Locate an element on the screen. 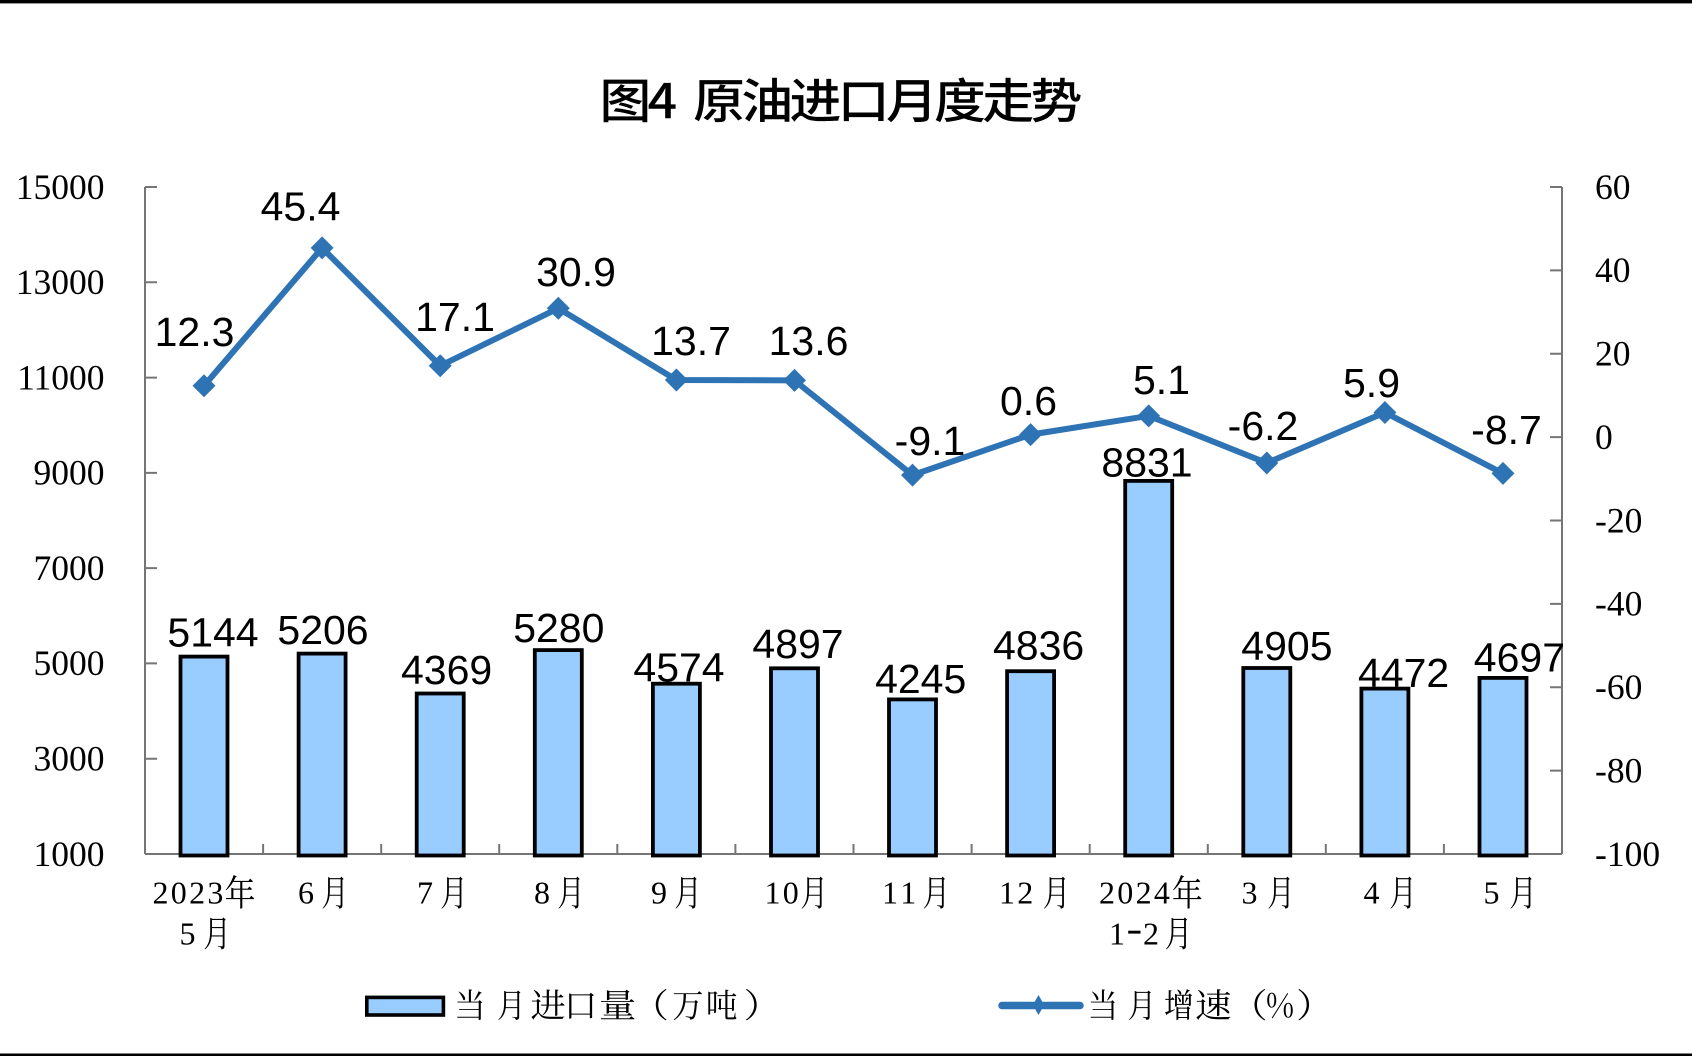 This screenshot has width=1692, height=1056. svg-text: 3000 is located at coordinates (69, 759).